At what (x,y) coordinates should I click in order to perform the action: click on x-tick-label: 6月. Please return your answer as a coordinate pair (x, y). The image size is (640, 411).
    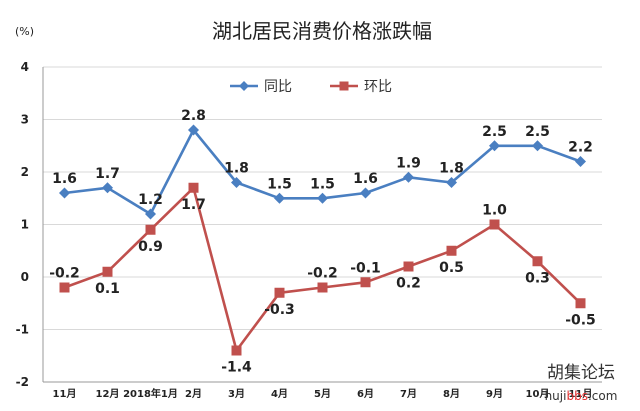
    Looking at the image, I should click on (365, 394).